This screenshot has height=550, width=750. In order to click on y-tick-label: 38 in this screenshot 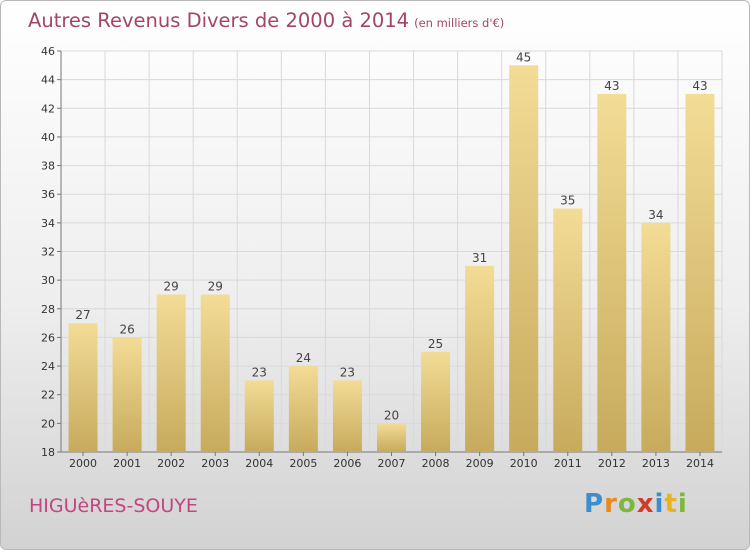, I will do `click(48, 166)`.